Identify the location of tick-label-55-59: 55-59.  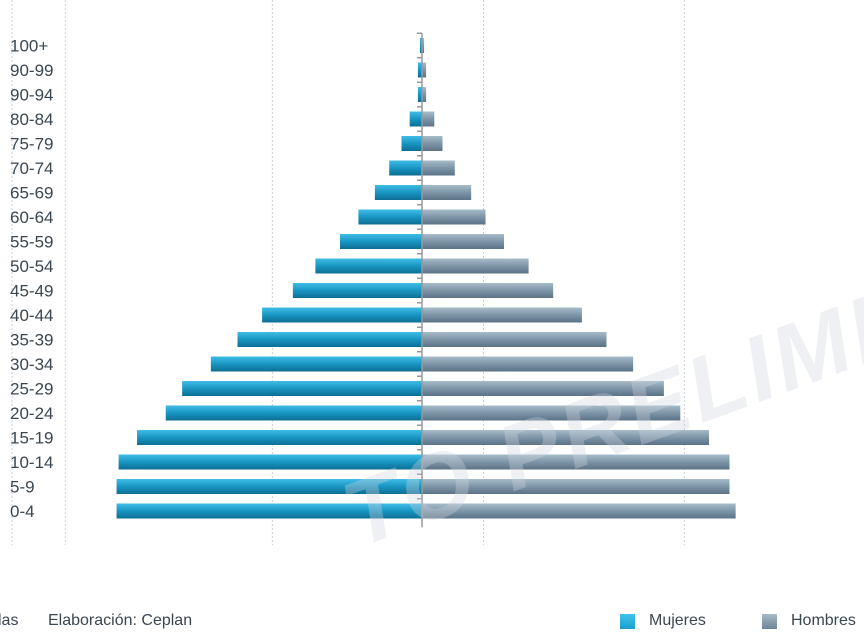
(31, 242).